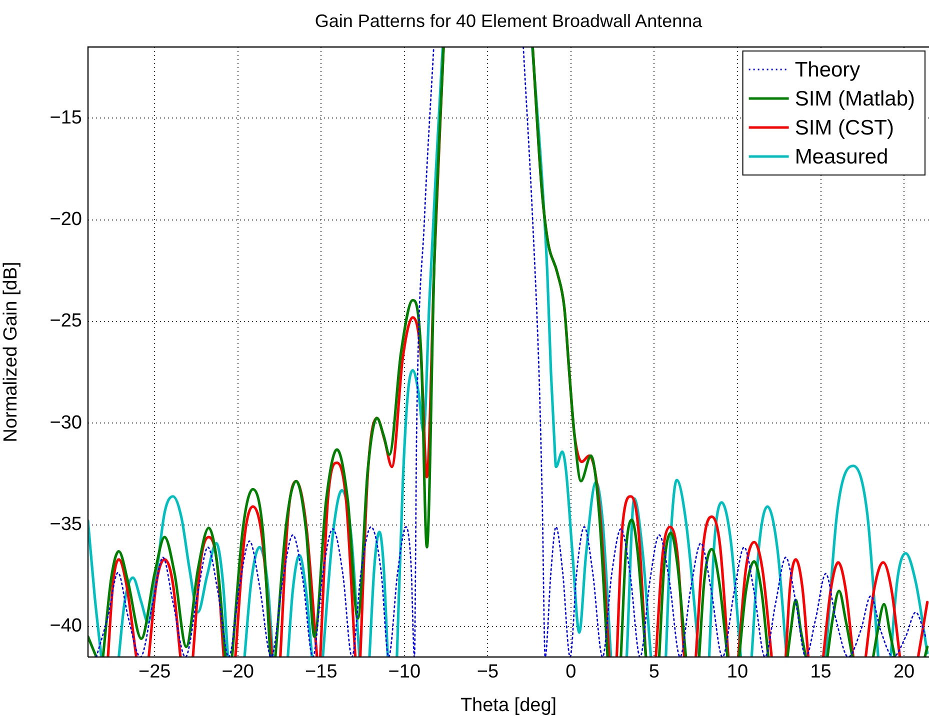 This screenshot has height=717, width=929. Describe the element at coordinates (571, 672) in the screenshot. I see `x-tick-label: 0` at that location.